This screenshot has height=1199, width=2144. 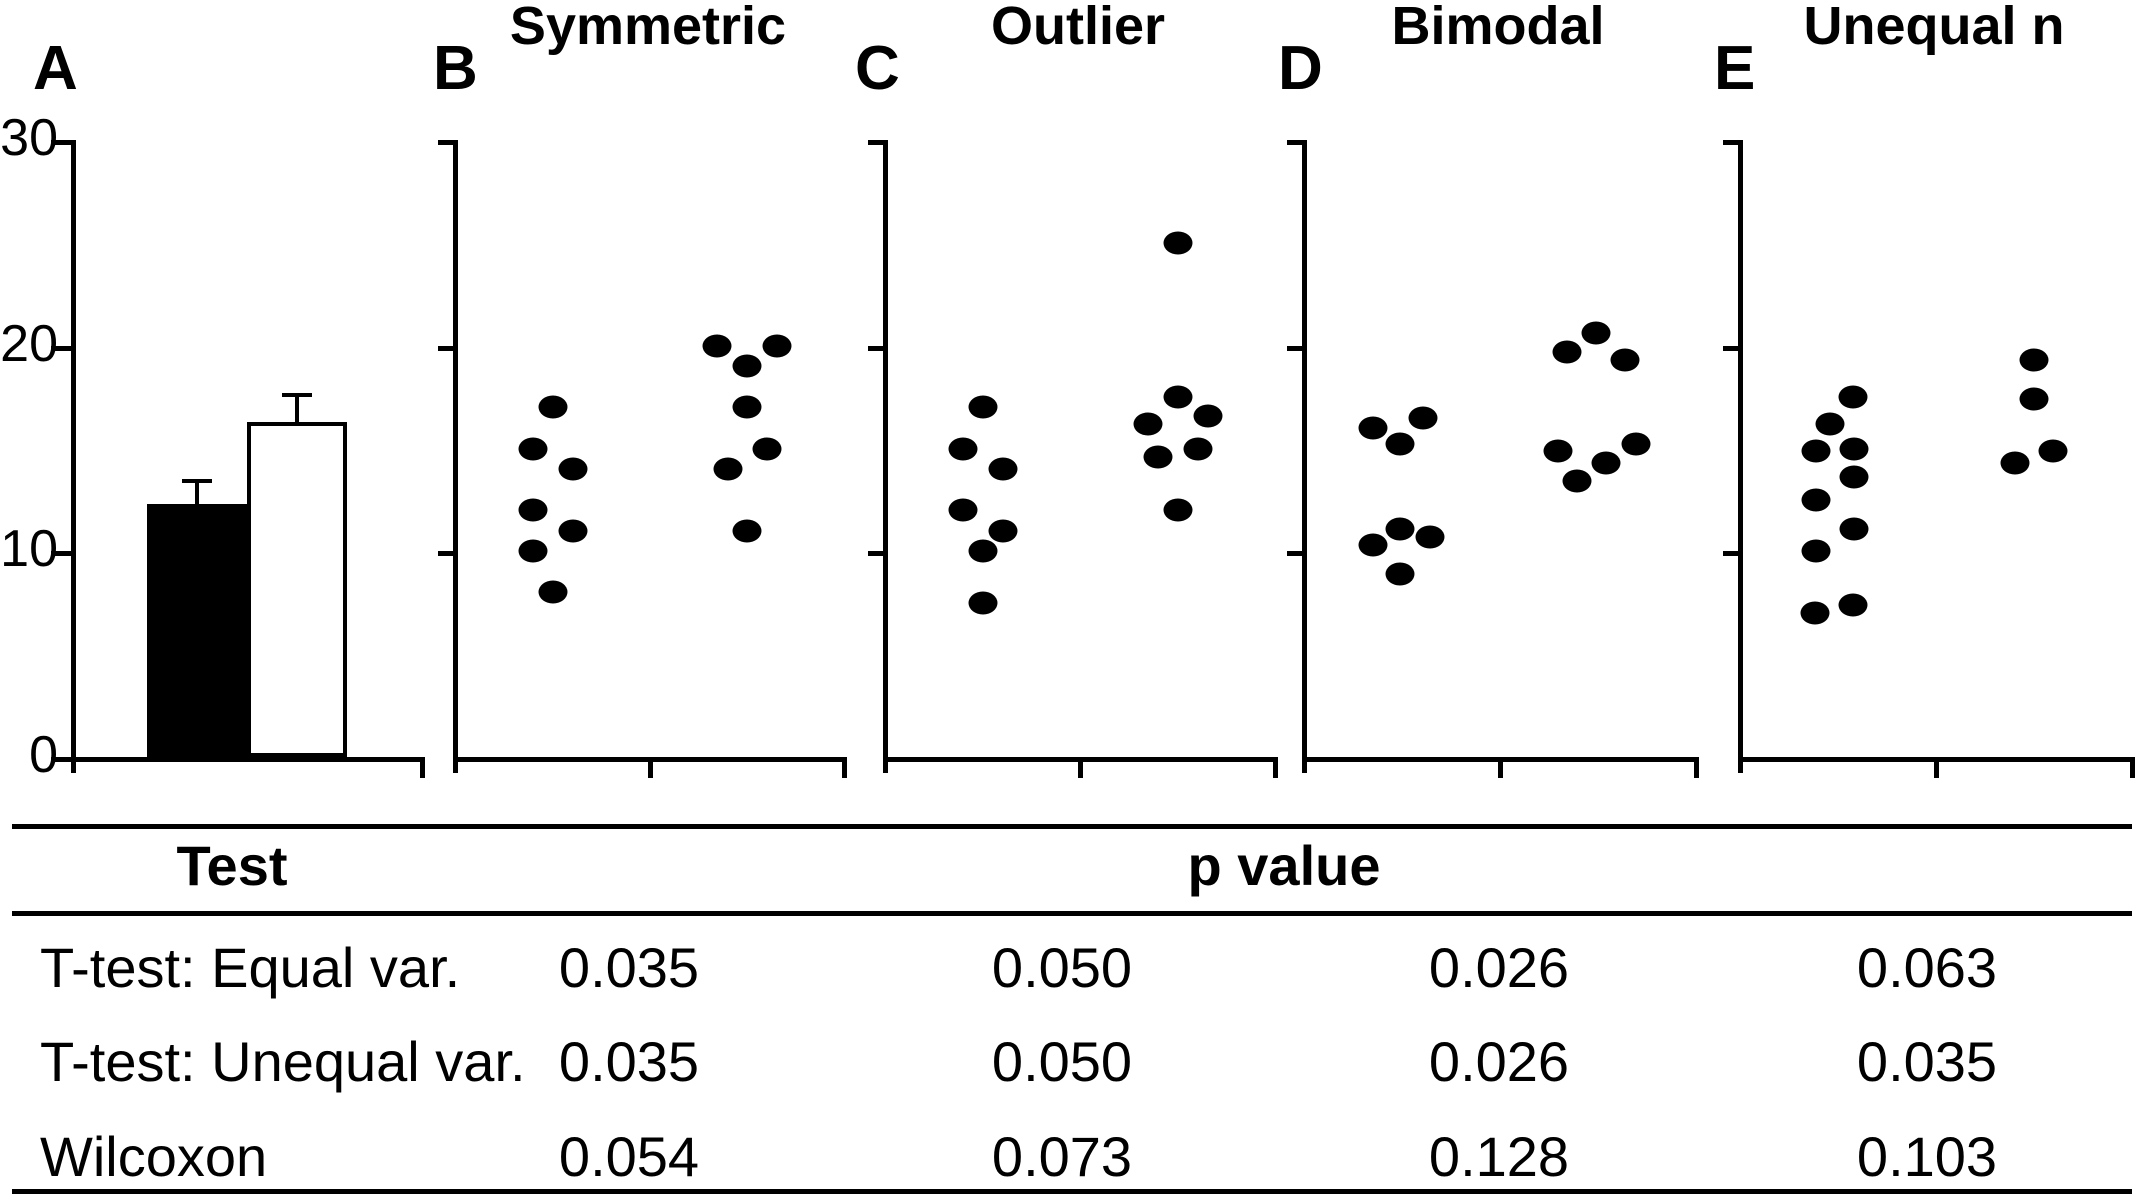 What do you see at coordinates (297, 589) in the screenshot?
I see `bar-open` at bounding box center [297, 589].